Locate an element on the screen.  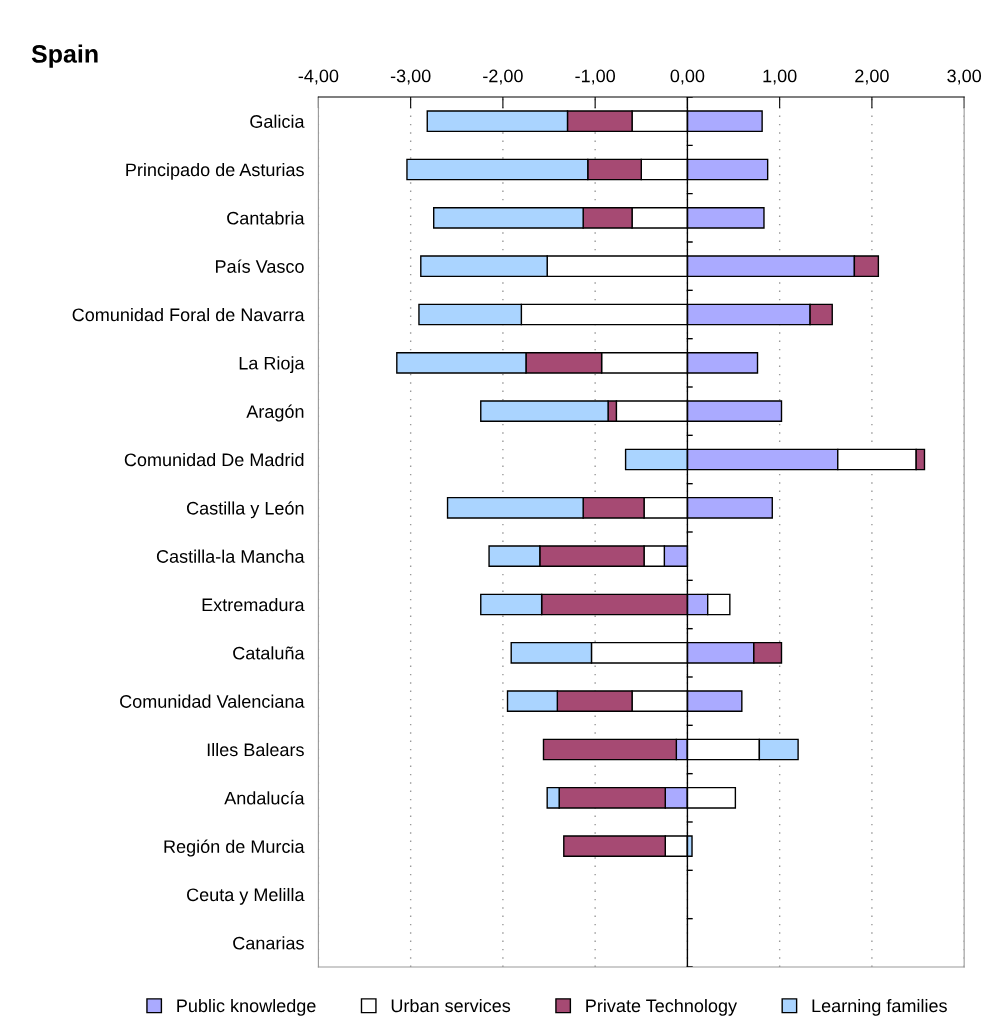
y-tick-label: Comunidad Valenciana is located at coordinates (212, 701).